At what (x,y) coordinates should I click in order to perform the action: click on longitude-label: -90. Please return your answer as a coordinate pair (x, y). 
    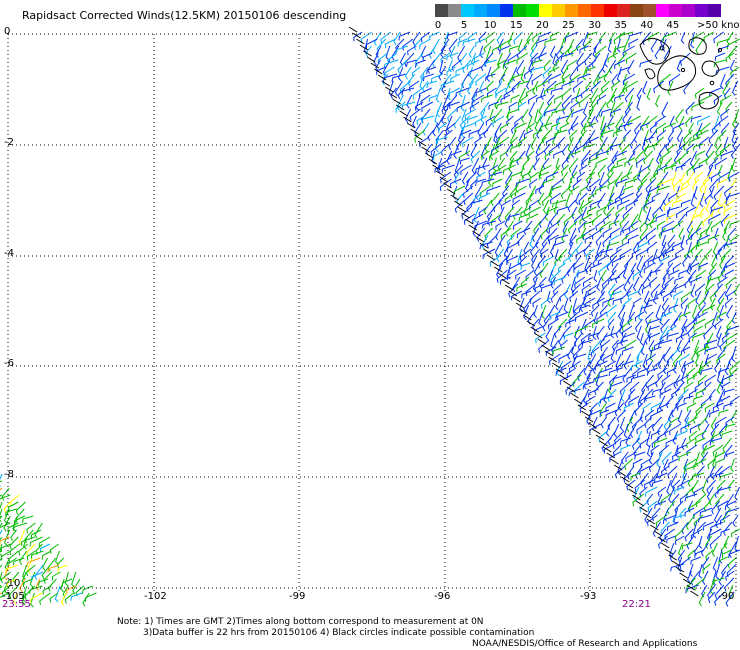
    Looking at the image, I should click on (726, 596).